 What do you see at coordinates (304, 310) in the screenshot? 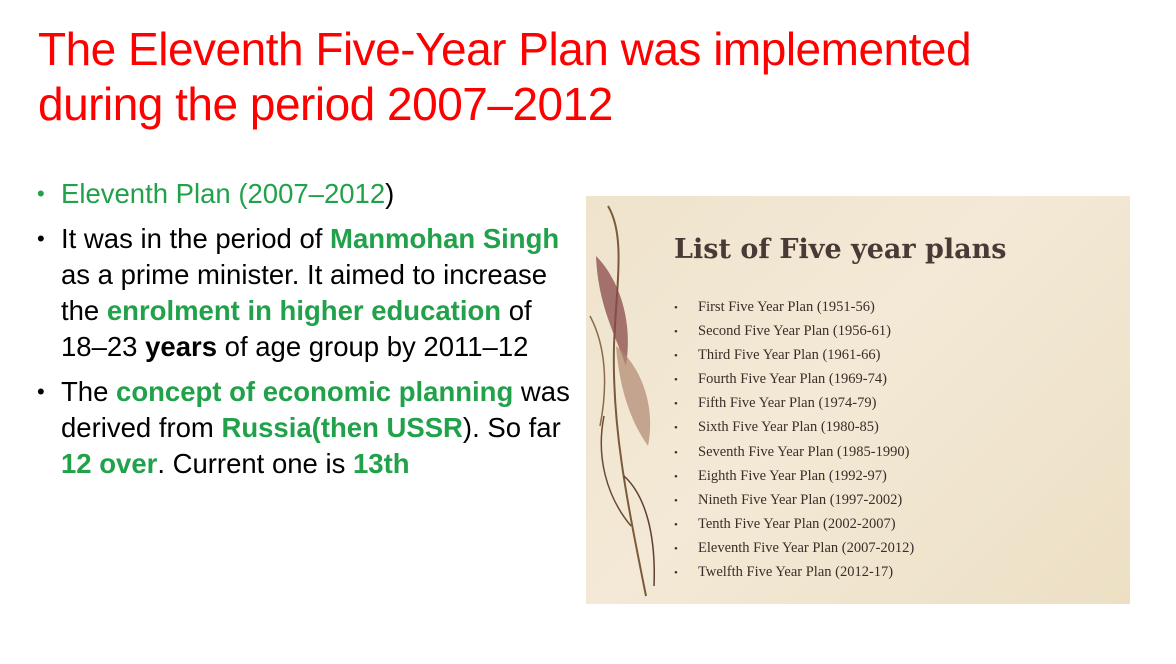
I see `enrolment-highlight: enrolment in higher education` at bounding box center [304, 310].